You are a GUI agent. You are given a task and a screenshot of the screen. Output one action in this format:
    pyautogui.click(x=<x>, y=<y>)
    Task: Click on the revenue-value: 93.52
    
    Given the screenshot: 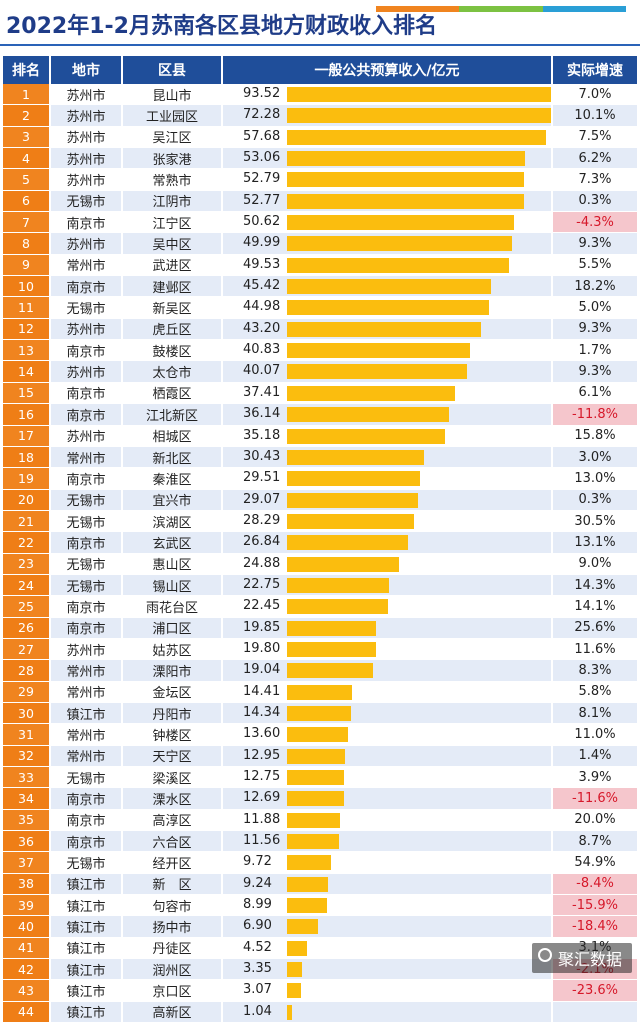 What is the action you would take?
    pyautogui.click(x=262, y=93)
    